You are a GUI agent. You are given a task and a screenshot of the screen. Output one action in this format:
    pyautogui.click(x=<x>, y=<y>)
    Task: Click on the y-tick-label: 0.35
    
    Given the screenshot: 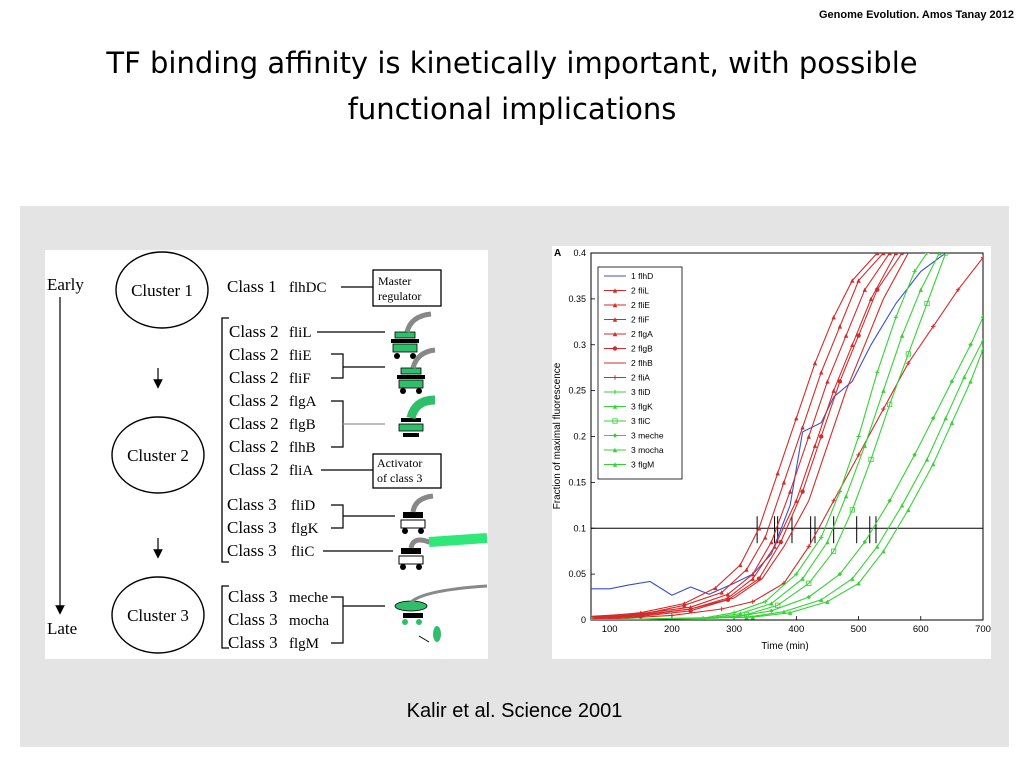 What is the action you would take?
    pyautogui.click(x=577, y=299)
    